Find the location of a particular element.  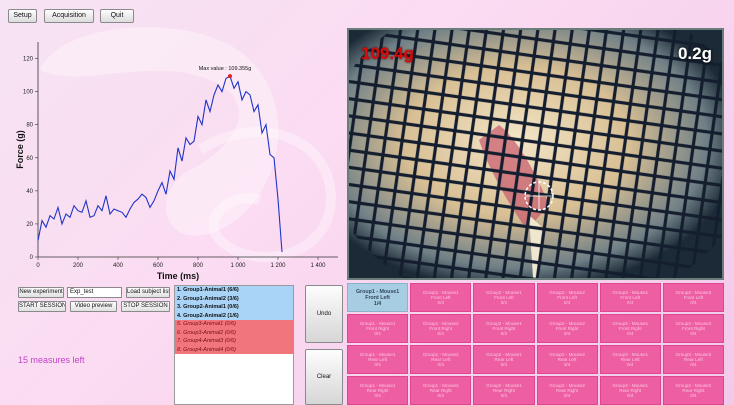

subject-list-item: 4. Group2-Animal2 (1/6) is located at coordinates (234, 315).